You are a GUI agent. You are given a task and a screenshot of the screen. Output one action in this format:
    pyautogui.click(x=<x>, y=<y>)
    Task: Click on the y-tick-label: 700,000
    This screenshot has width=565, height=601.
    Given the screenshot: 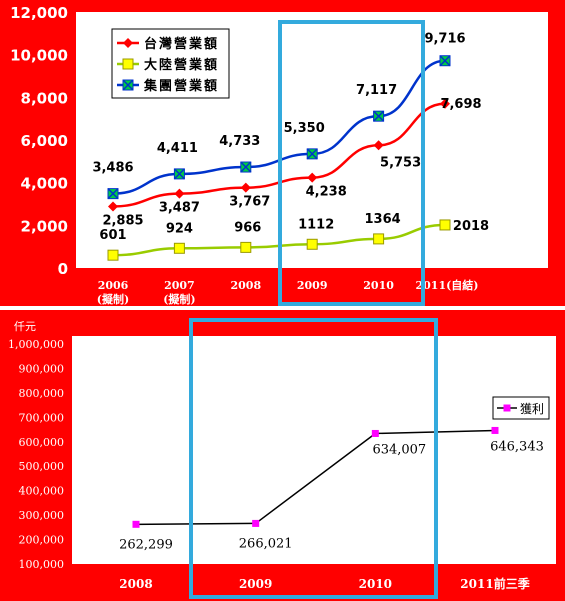 What is the action you would take?
    pyautogui.click(x=42, y=417)
    